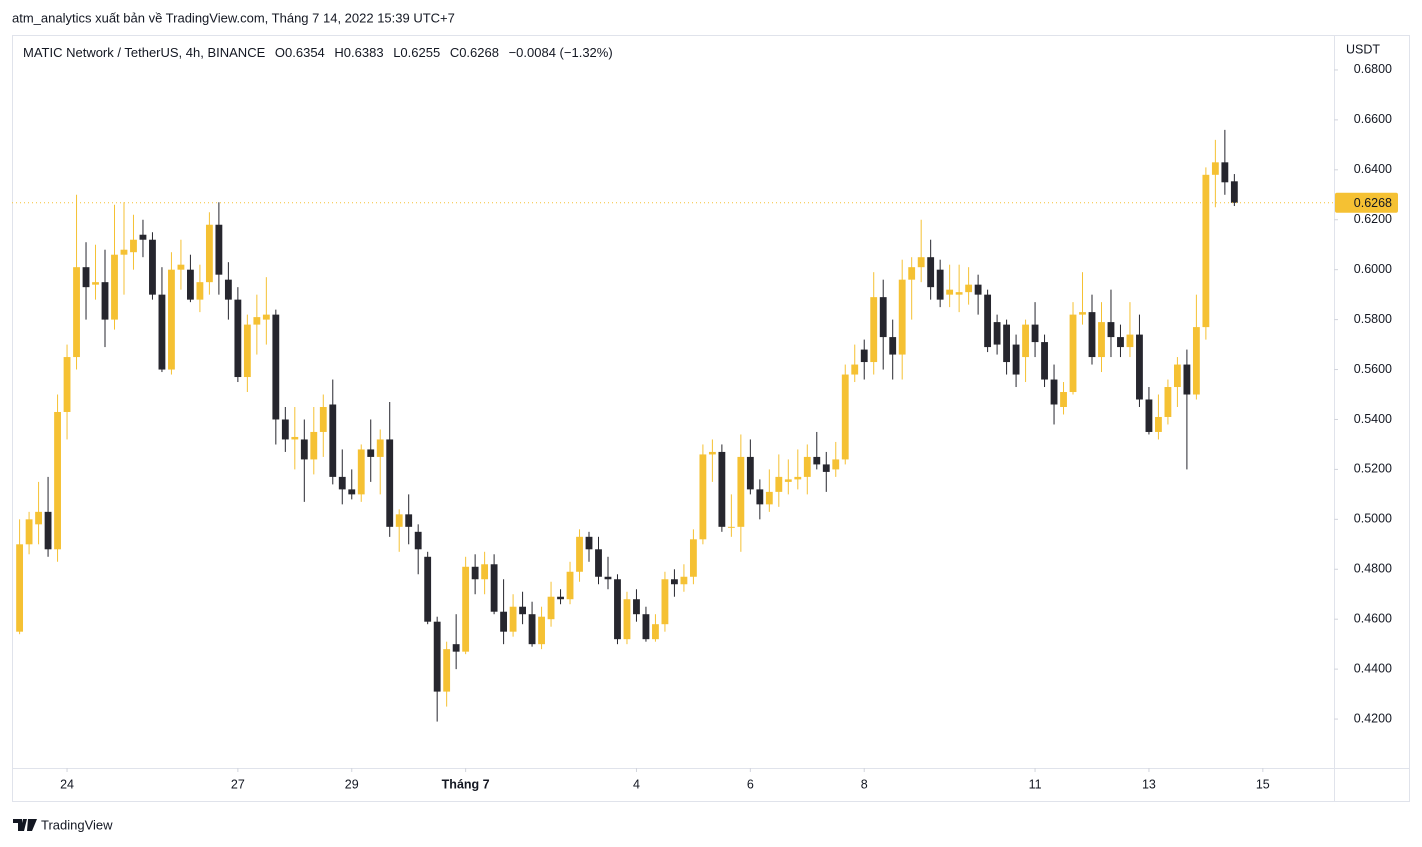 This screenshot has width=1422, height=847. What do you see at coordinates (636, 784) in the screenshot?
I see `x-tick-label: 4` at bounding box center [636, 784].